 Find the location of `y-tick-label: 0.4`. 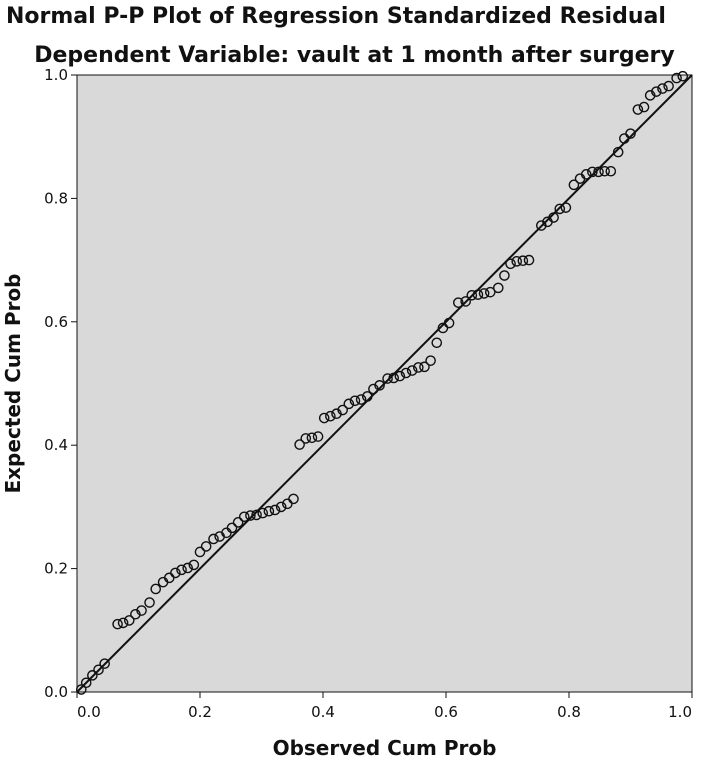

y-tick-label: 0.4 is located at coordinates (56, 445).